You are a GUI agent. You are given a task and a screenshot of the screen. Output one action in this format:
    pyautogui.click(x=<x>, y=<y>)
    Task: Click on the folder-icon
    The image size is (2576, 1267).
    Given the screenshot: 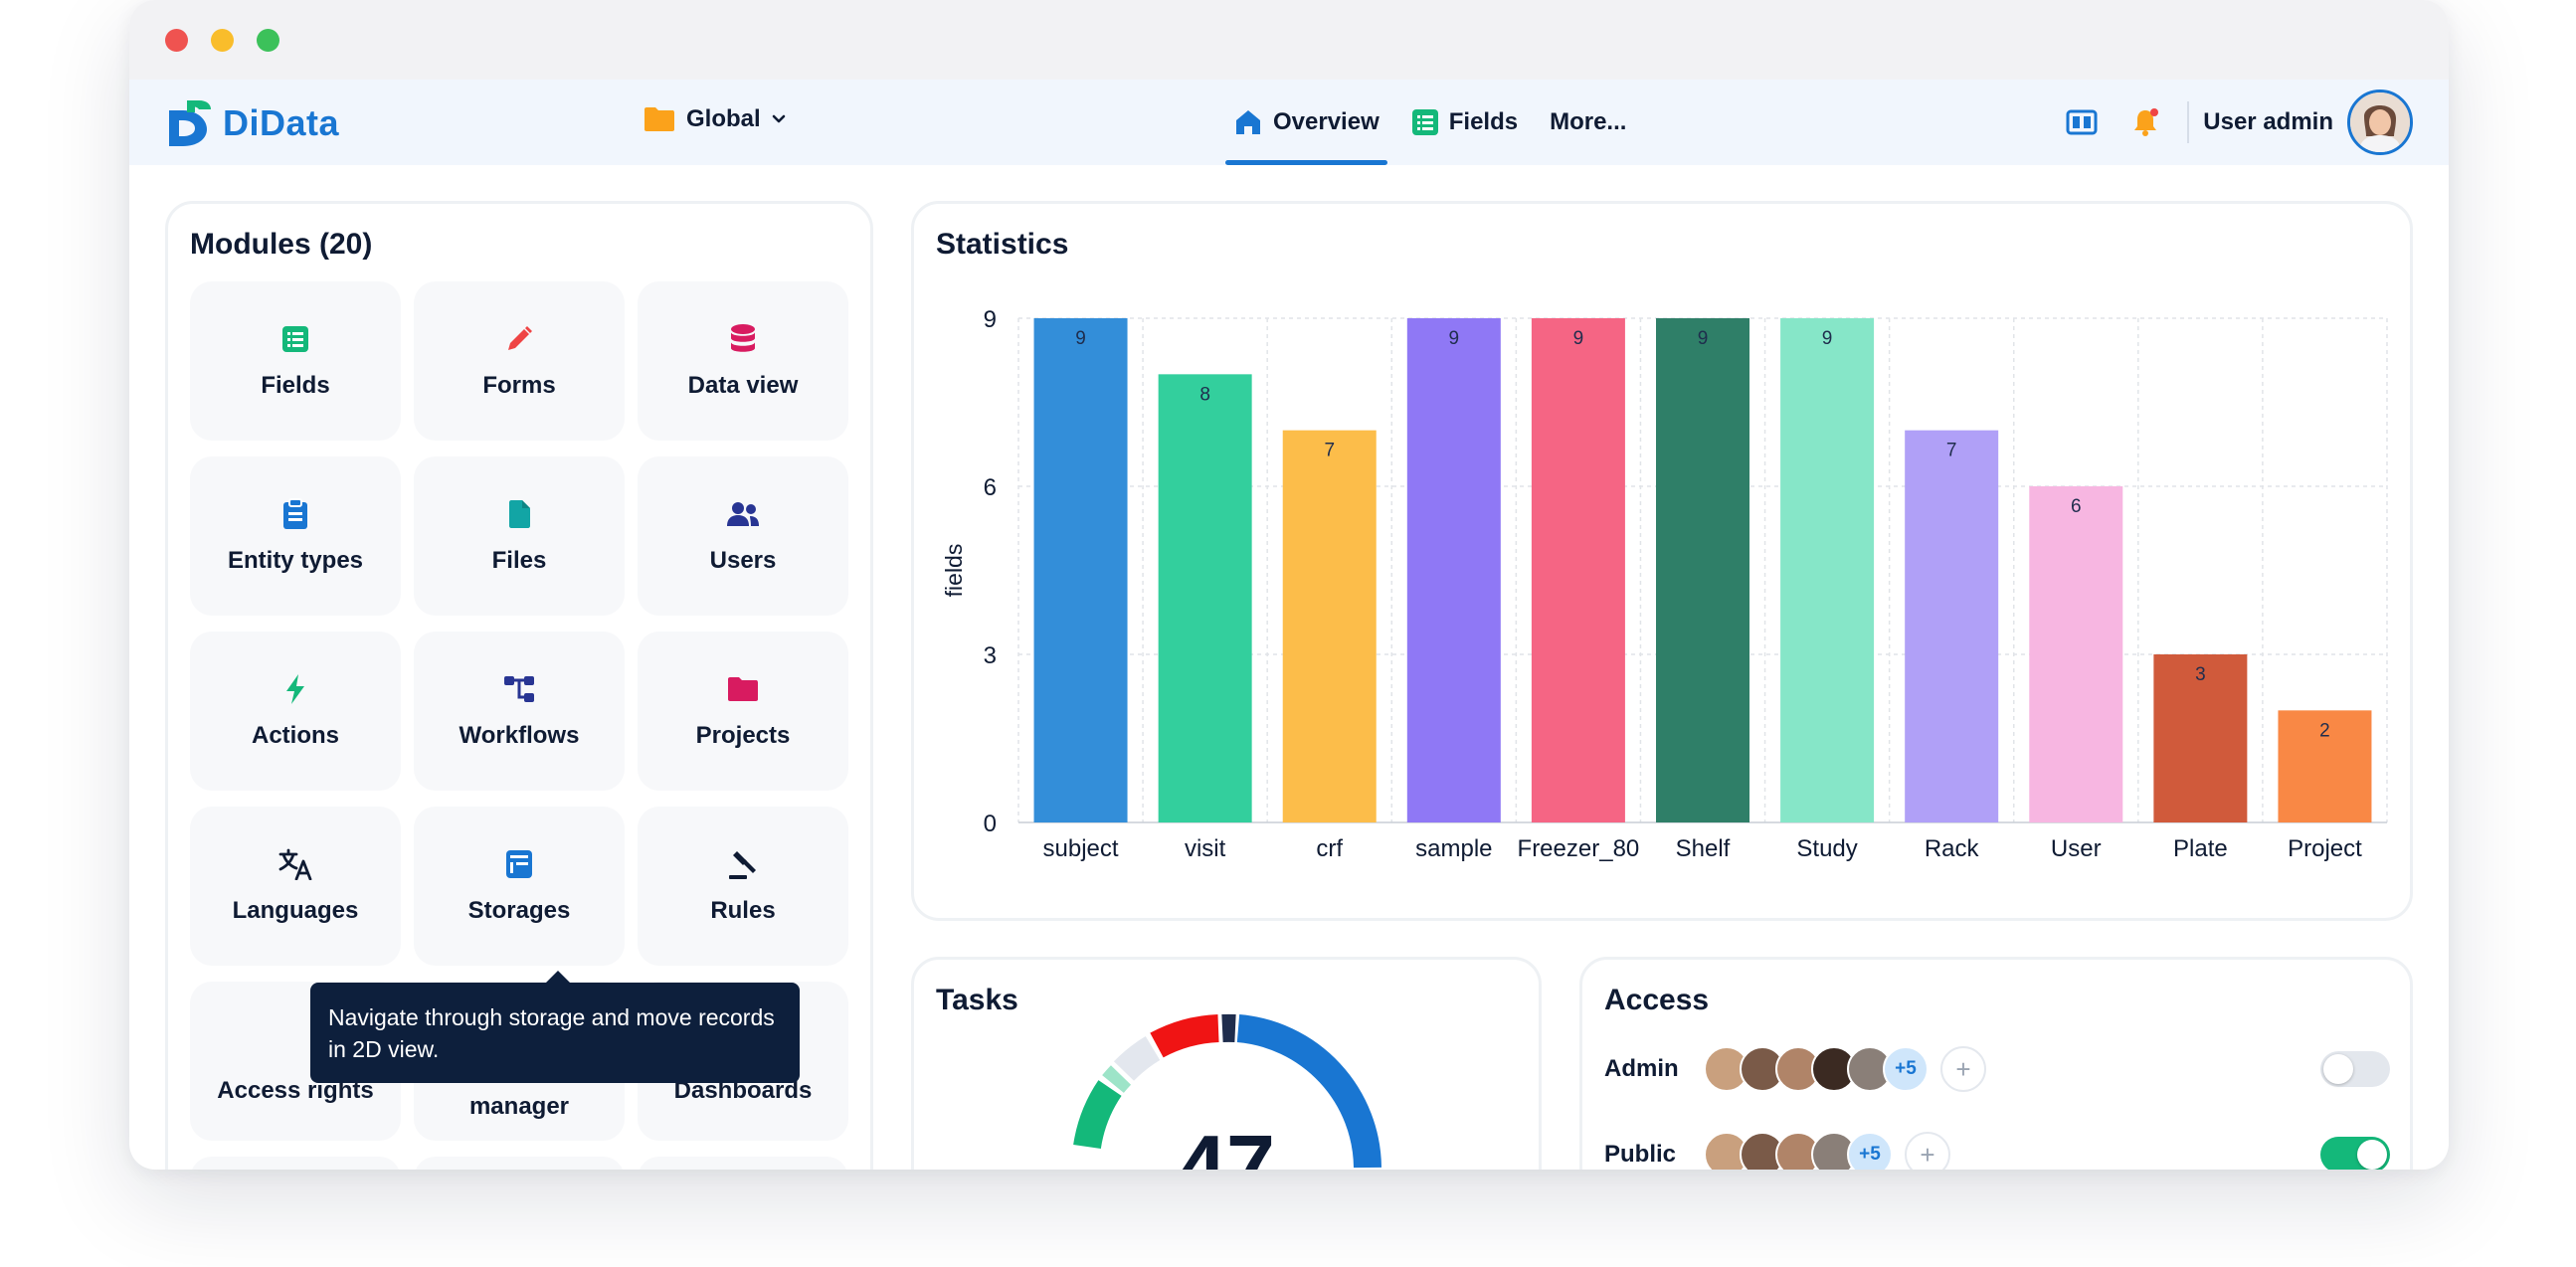 What is the action you would take?
    pyautogui.click(x=743, y=689)
    